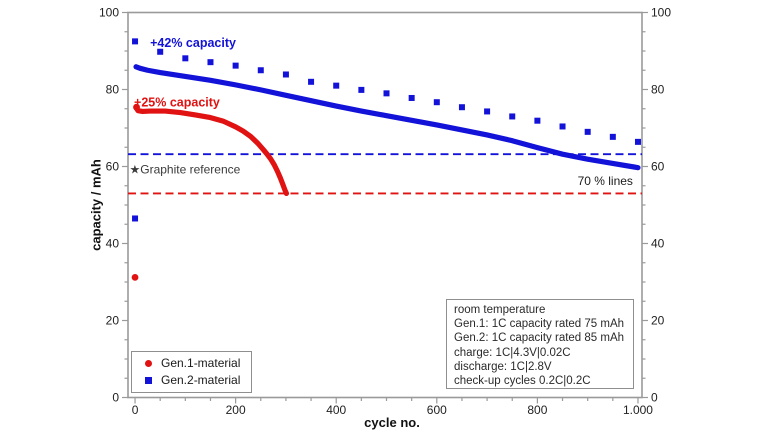  Describe the element at coordinates (113, 167) in the screenshot. I see `y-tick-label-left: 60` at that location.